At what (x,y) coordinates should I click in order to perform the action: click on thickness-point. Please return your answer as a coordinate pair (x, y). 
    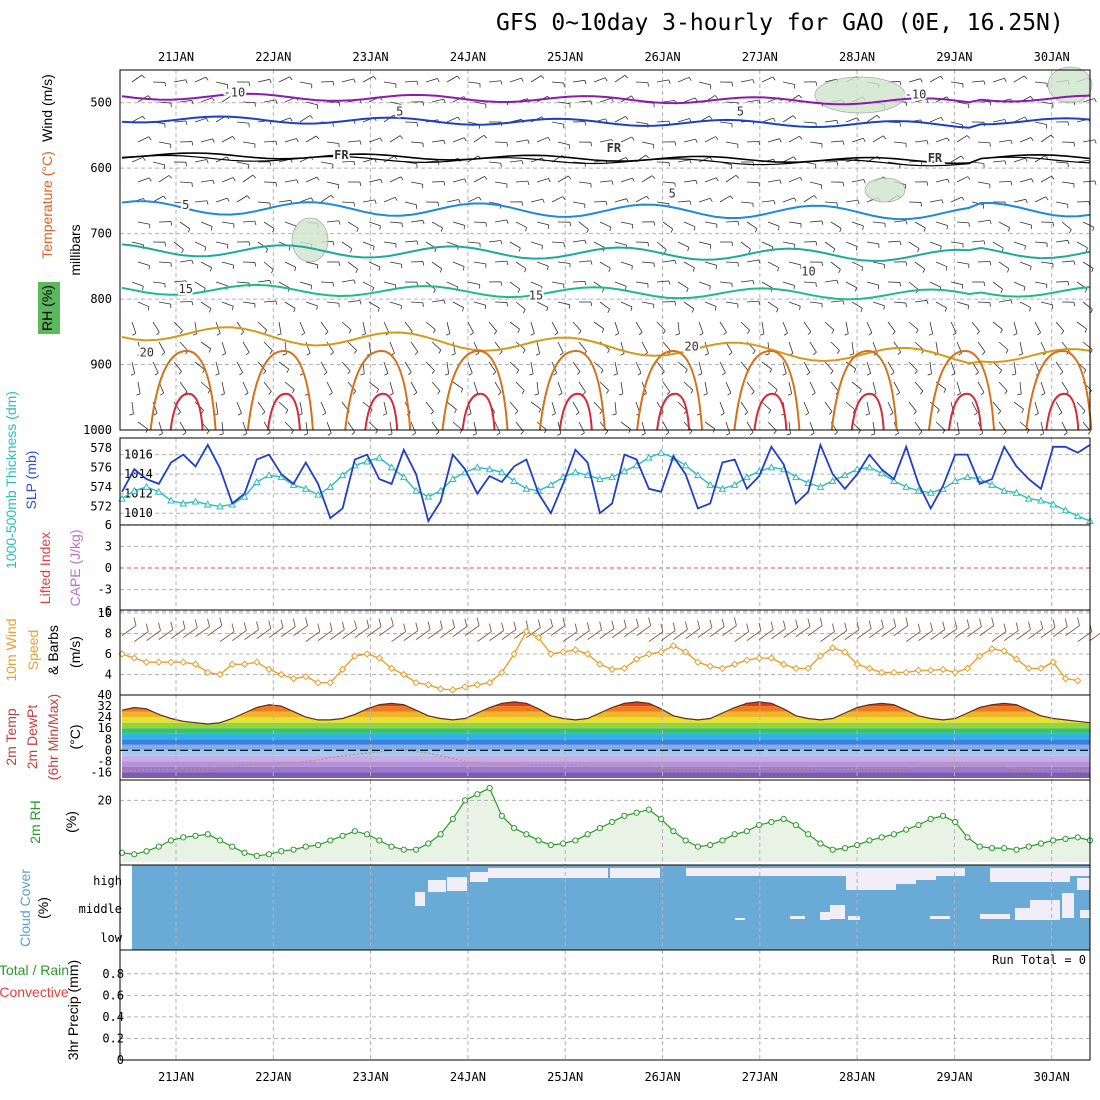
    Looking at the image, I should click on (832, 480).